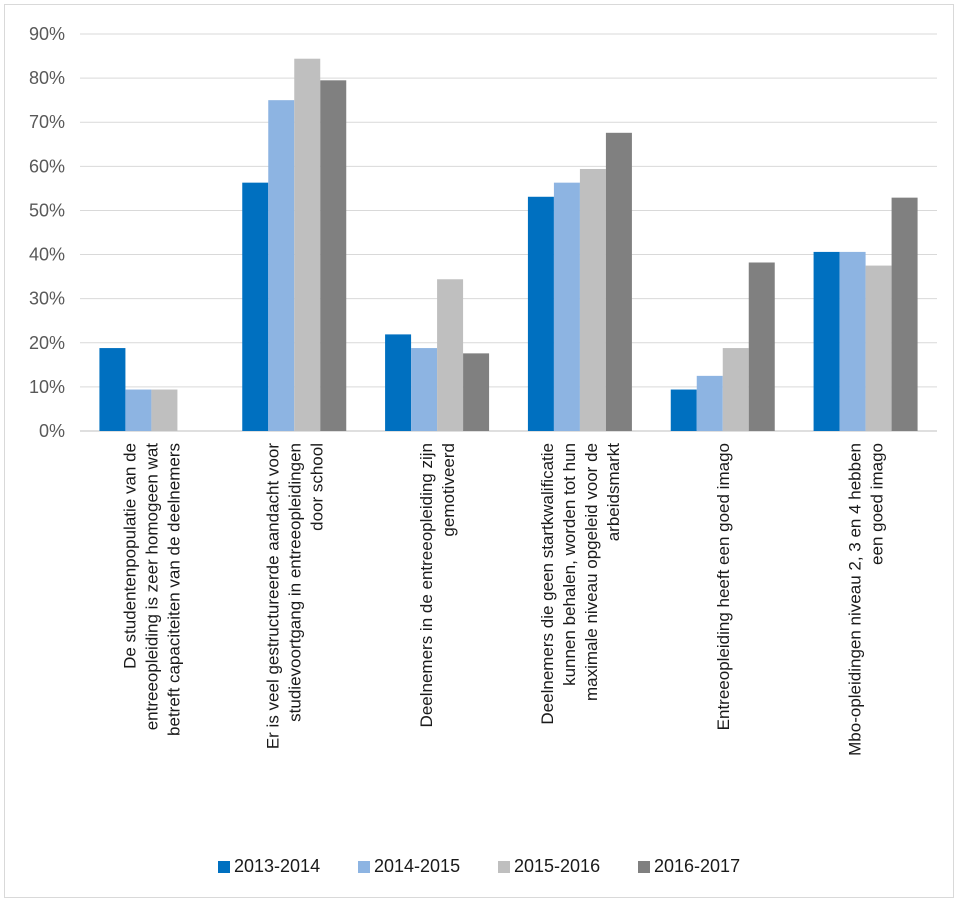  Describe the element at coordinates (426, 585) in the screenshot. I see `x-tick-label: Deelnemers in de entreeopleiding zijn` at that location.